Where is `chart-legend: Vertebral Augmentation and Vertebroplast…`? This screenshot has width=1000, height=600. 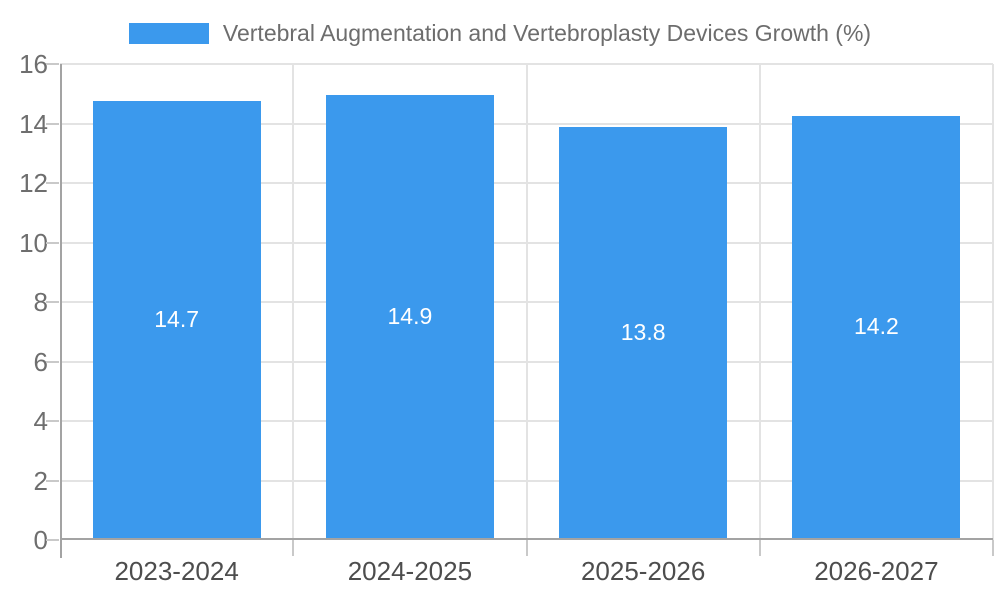
chart-legend: Vertebral Augmentation and Vertebroplast… is located at coordinates (500, 33).